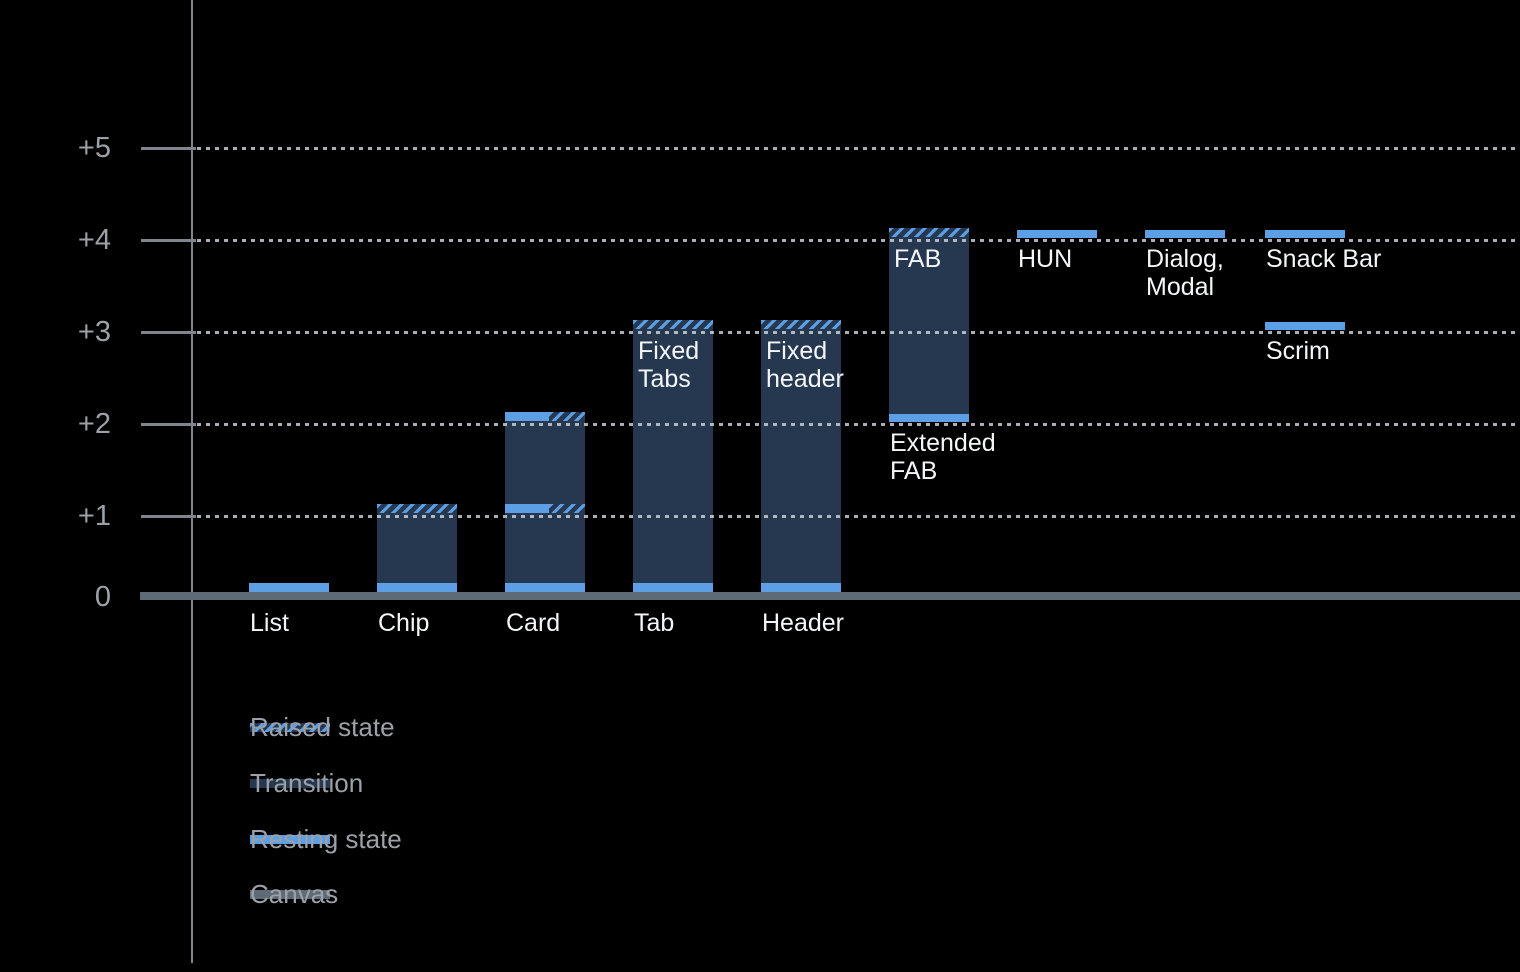  What do you see at coordinates (1305, 234) in the screenshot?
I see `bar-snack-bar-resting-band` at bounding box center [1305, 234].